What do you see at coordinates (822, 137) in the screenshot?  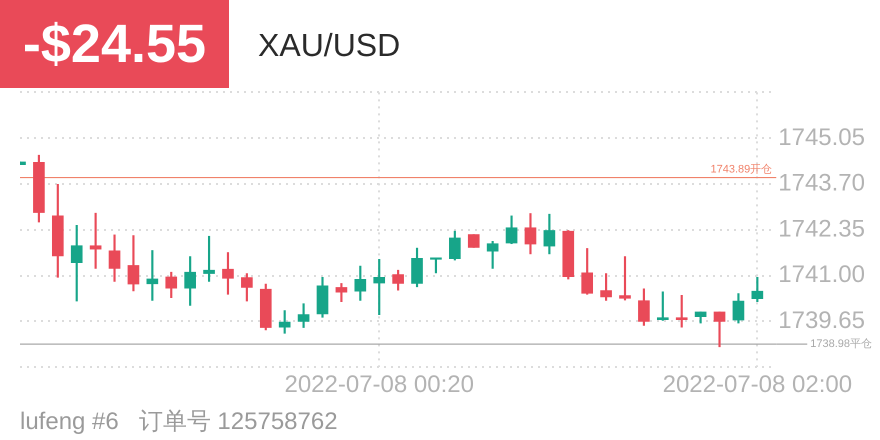 I see `y-tick-label: 1745.05` at bounding box center [822, 137].